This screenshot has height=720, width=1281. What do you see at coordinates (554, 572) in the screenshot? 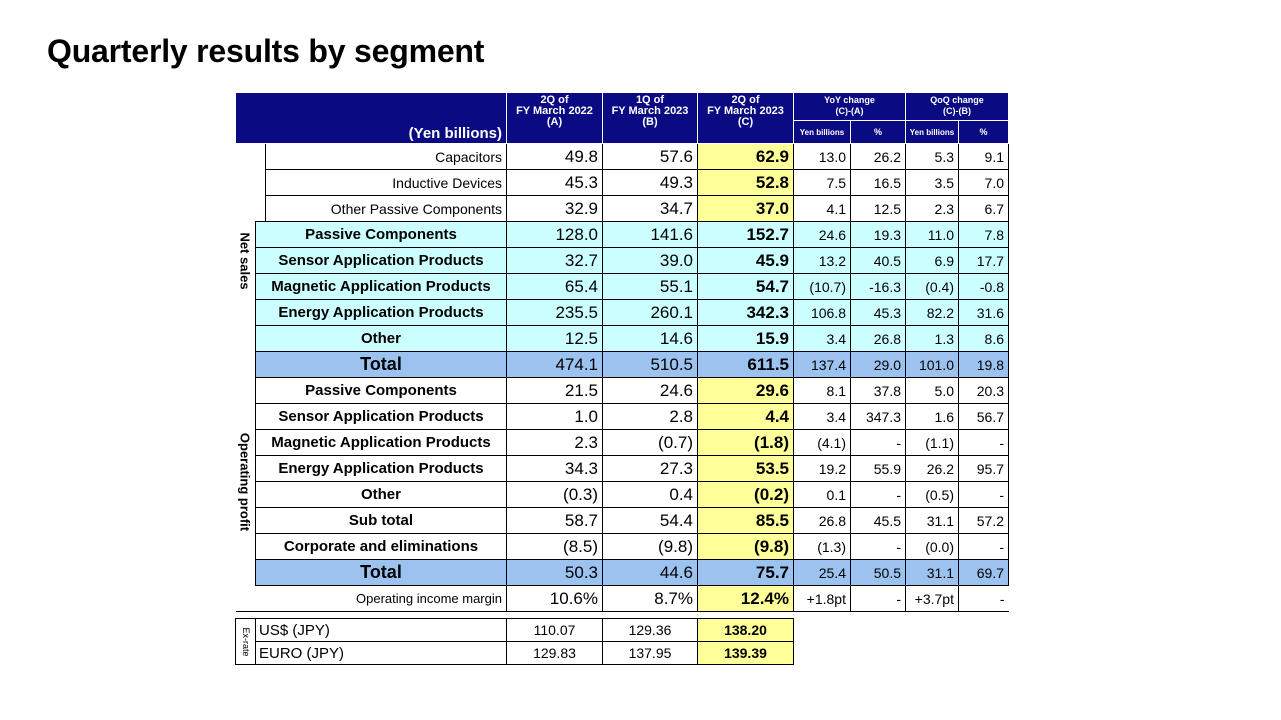
I see `value-cell: 50.3` at bounding box center [554, 572].